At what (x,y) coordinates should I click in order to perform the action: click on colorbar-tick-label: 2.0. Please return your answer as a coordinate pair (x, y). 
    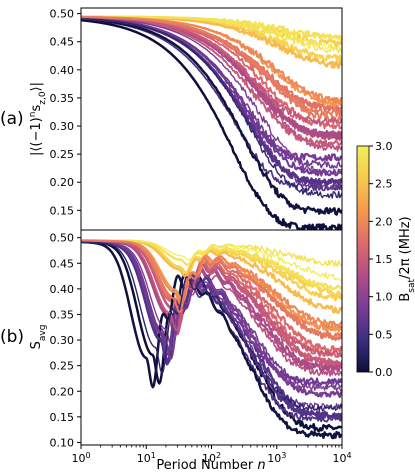
    Looking at the image, I should click on (384, 221).